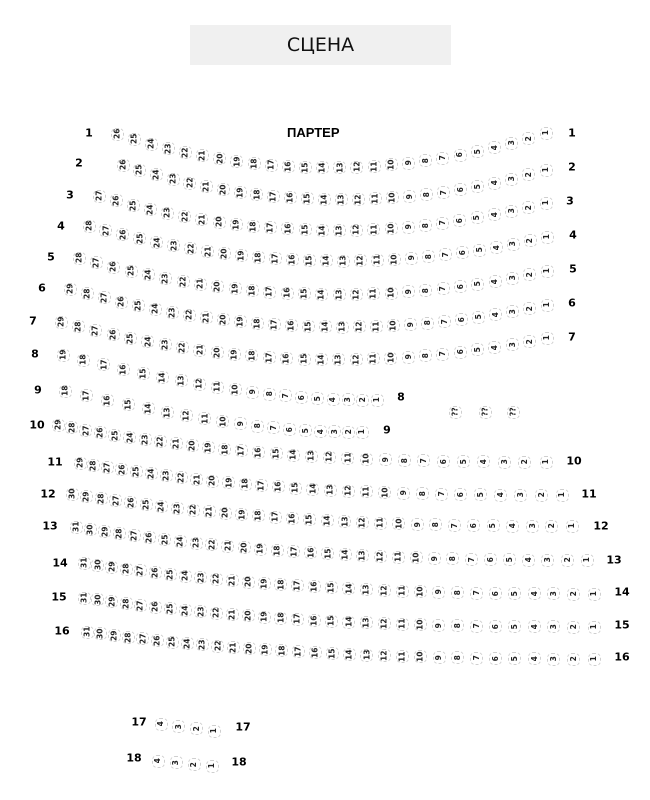 Image resolution: width=650 pixels, height=800 pixels. I want to click on seat: 17, so click(269, 357).